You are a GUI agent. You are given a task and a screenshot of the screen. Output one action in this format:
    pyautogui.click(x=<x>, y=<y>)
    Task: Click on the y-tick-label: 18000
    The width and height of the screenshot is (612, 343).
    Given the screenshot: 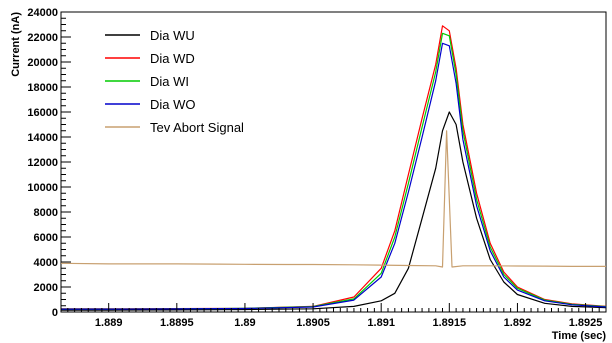 What is the action you would take?
    pyautogui.click(x=42, y=88)
    